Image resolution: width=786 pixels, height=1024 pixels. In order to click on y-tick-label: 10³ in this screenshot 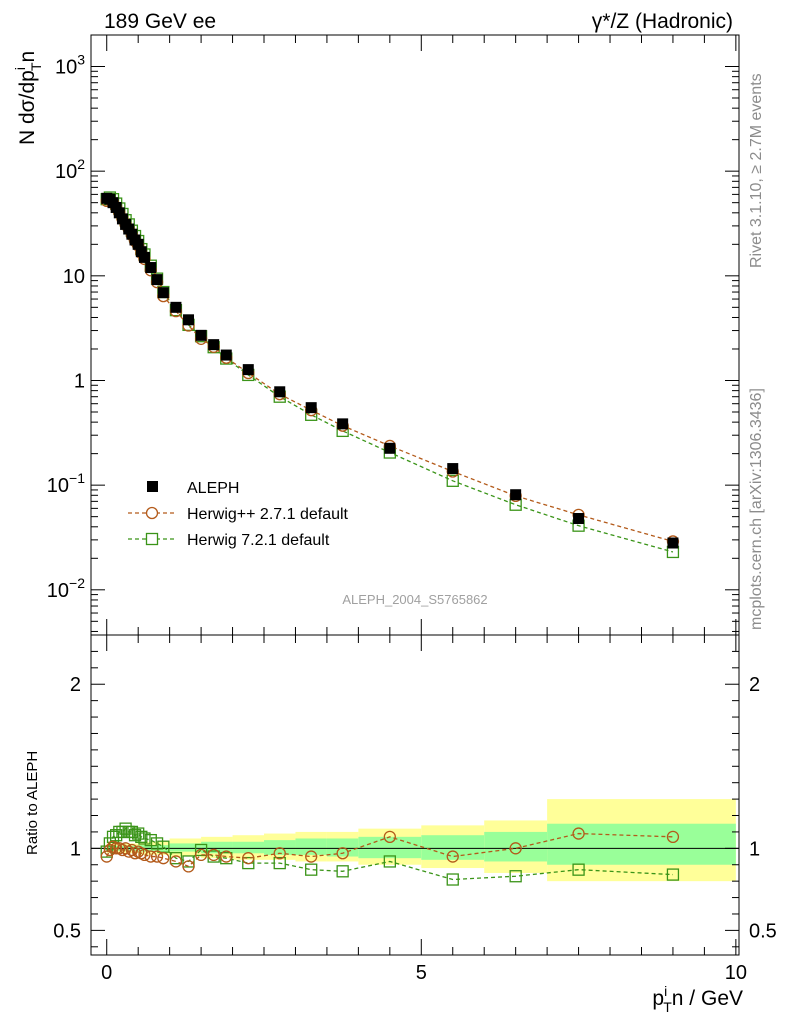, I will do `click(70, 65)`.